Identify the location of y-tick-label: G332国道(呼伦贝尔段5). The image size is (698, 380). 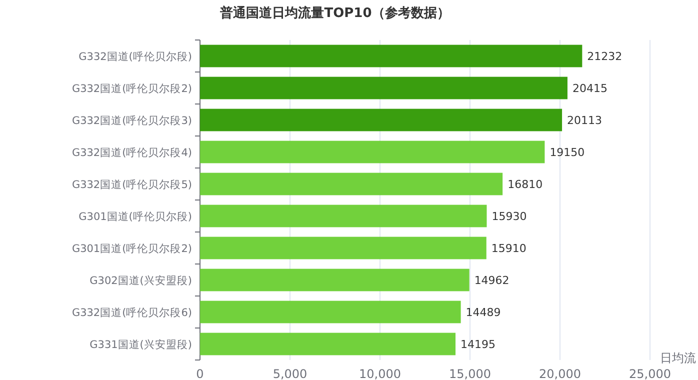
(132, 184).